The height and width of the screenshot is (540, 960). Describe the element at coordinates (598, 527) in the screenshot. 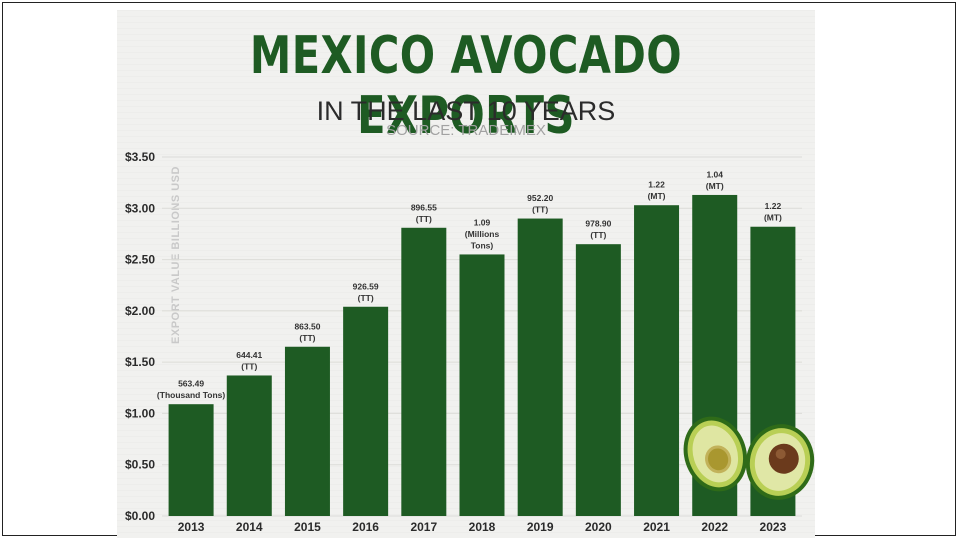

I see `x-tick-label: 2020` at that location.